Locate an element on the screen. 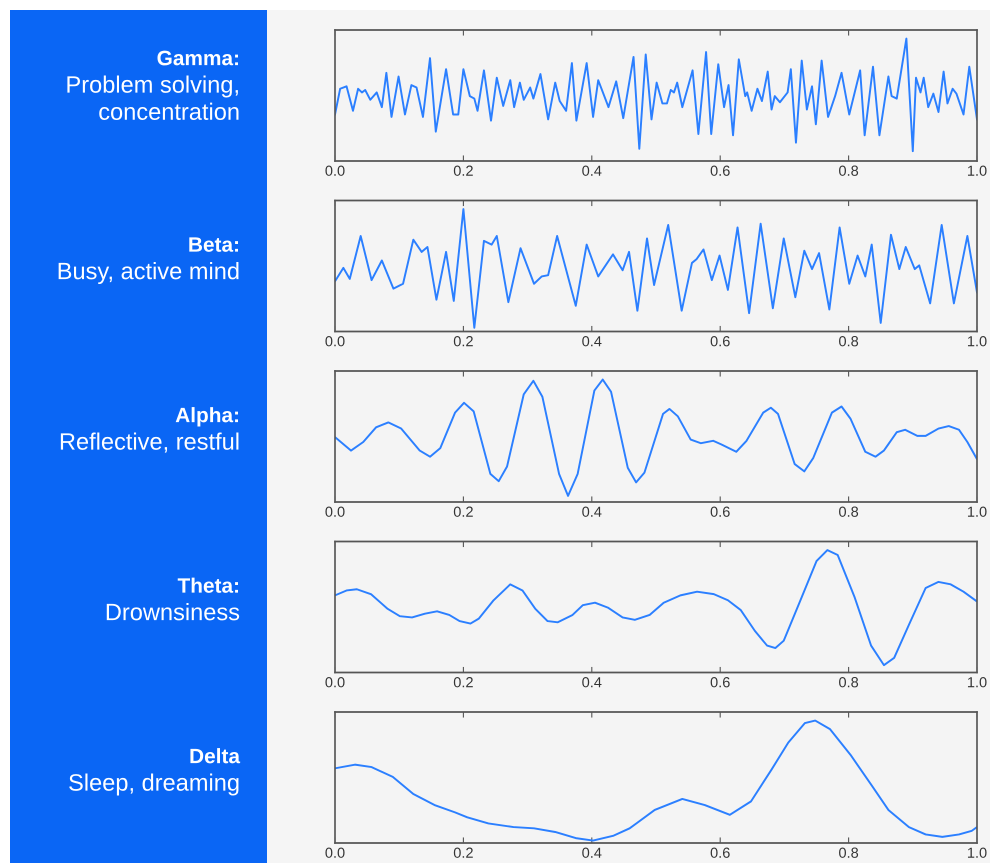 This screenshot has height=863, width=994. text: Problem solving, concentration is located at coordinates (152, 98).